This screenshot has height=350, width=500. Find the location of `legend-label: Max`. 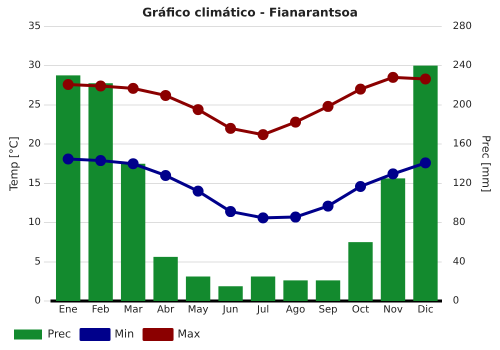

legend-label: Max is located at coordinates (189, 333).